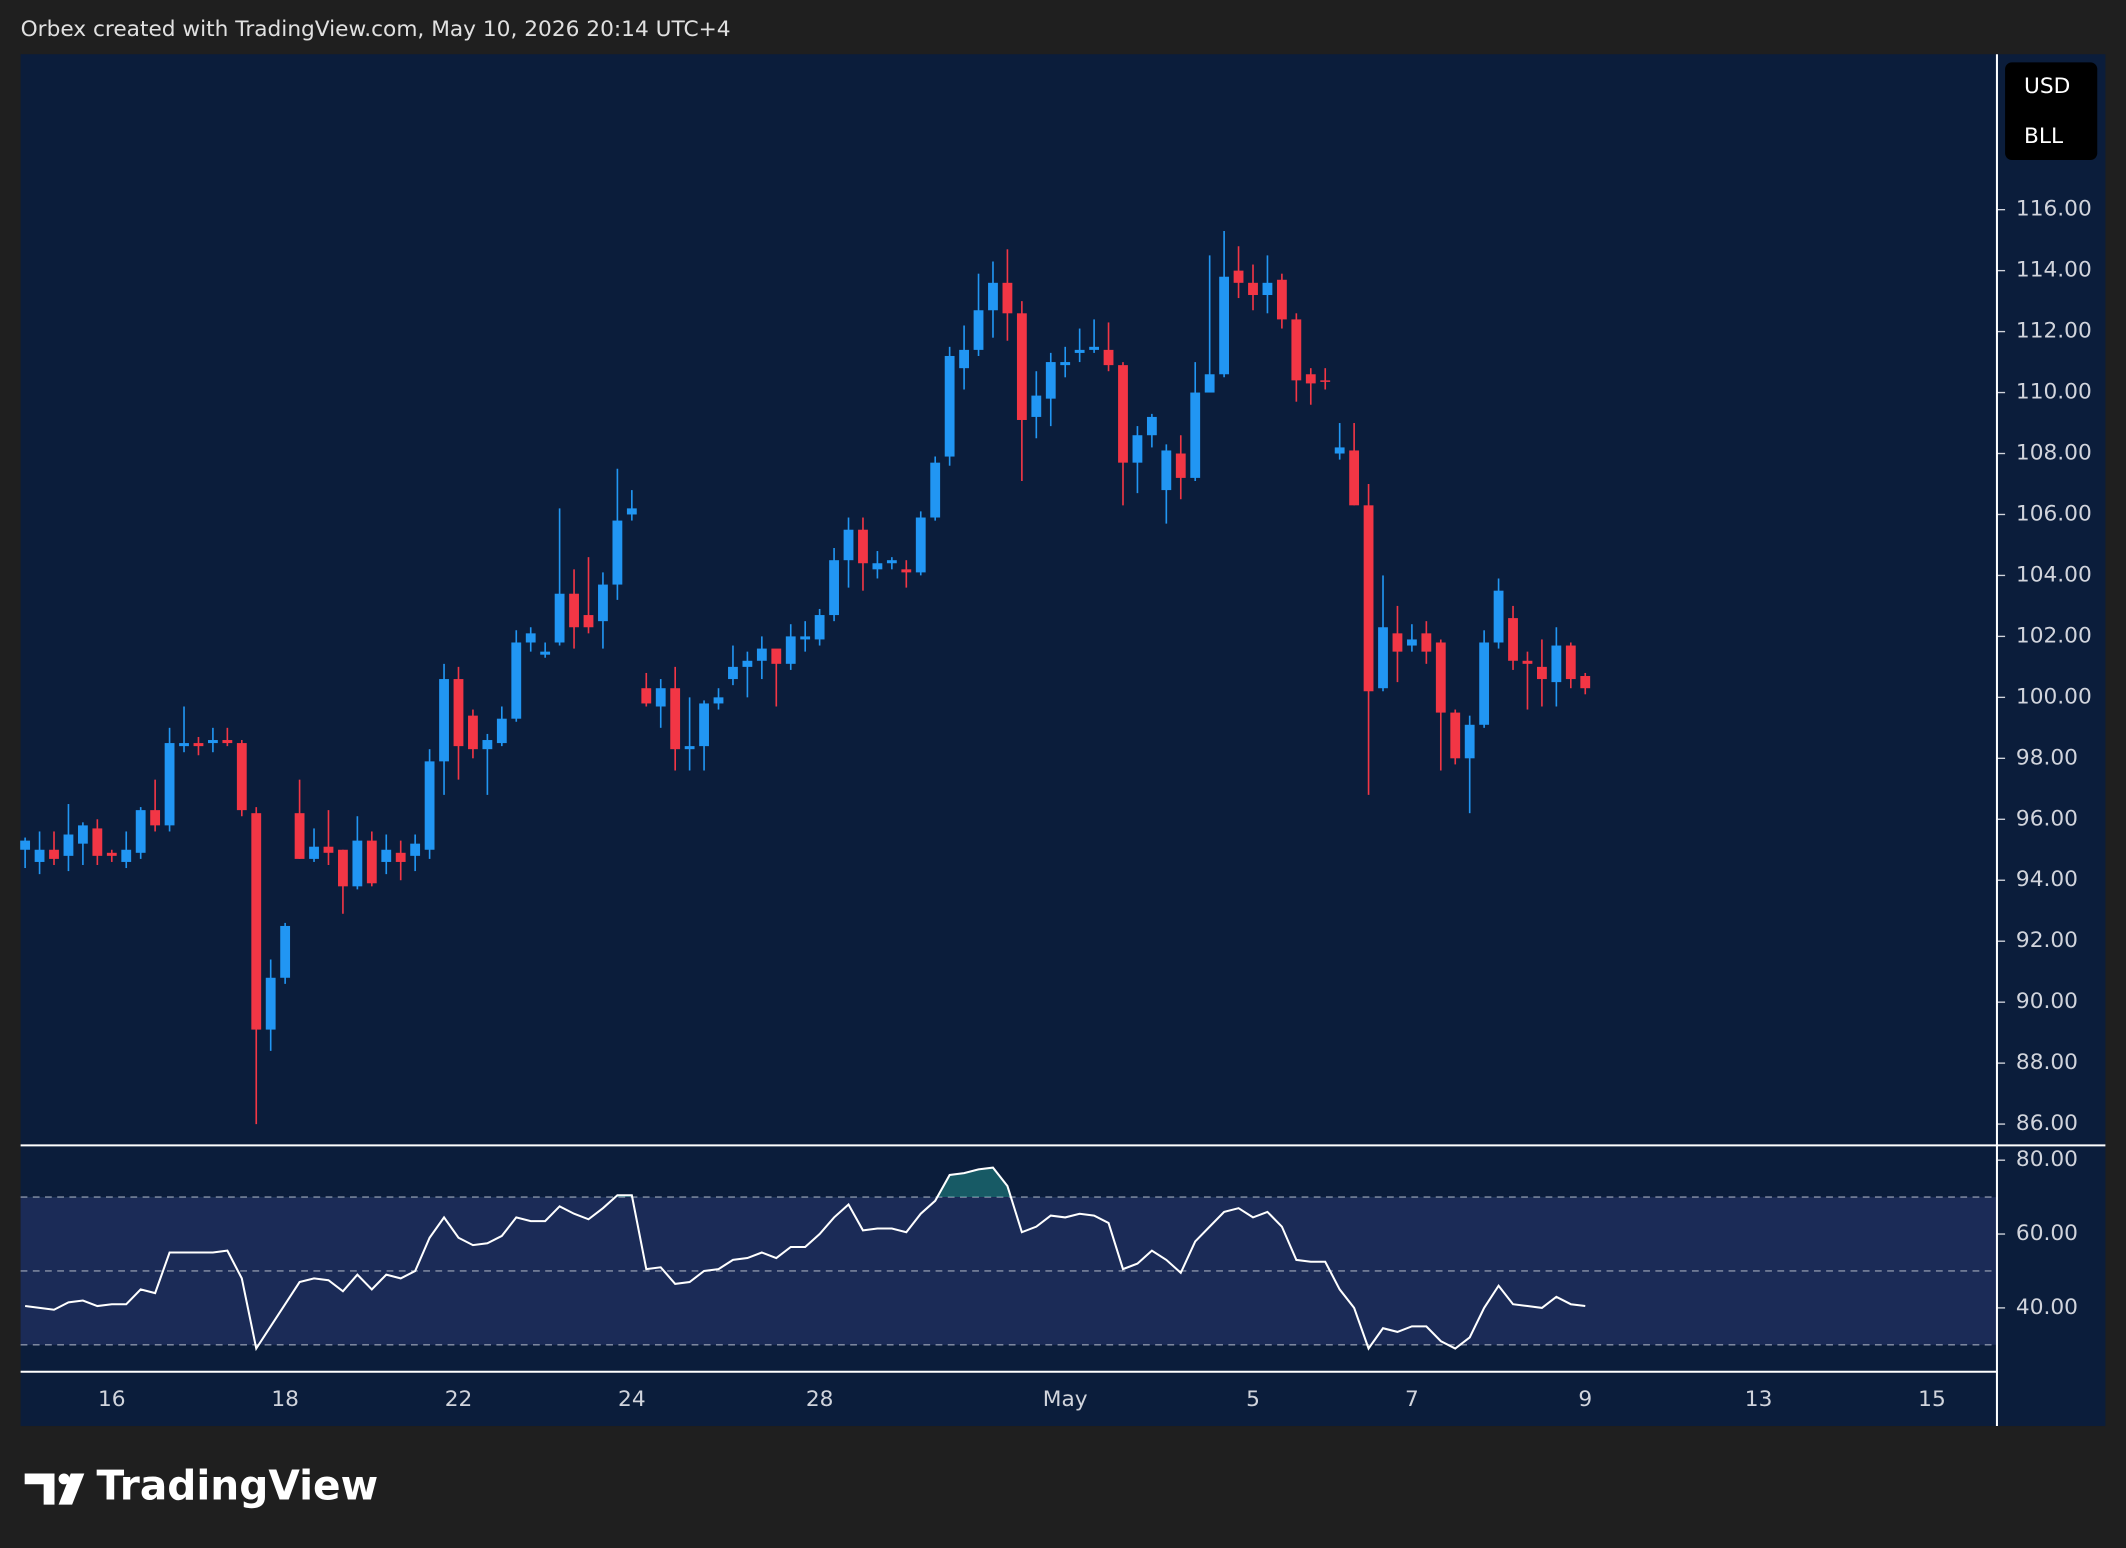 The height and width of the screenshot is (1548, 2126). What do you see at coordinates (820, 1399) in the screenshot?
I see `x-tick-label: 28` at bounding box center [820, 1399].